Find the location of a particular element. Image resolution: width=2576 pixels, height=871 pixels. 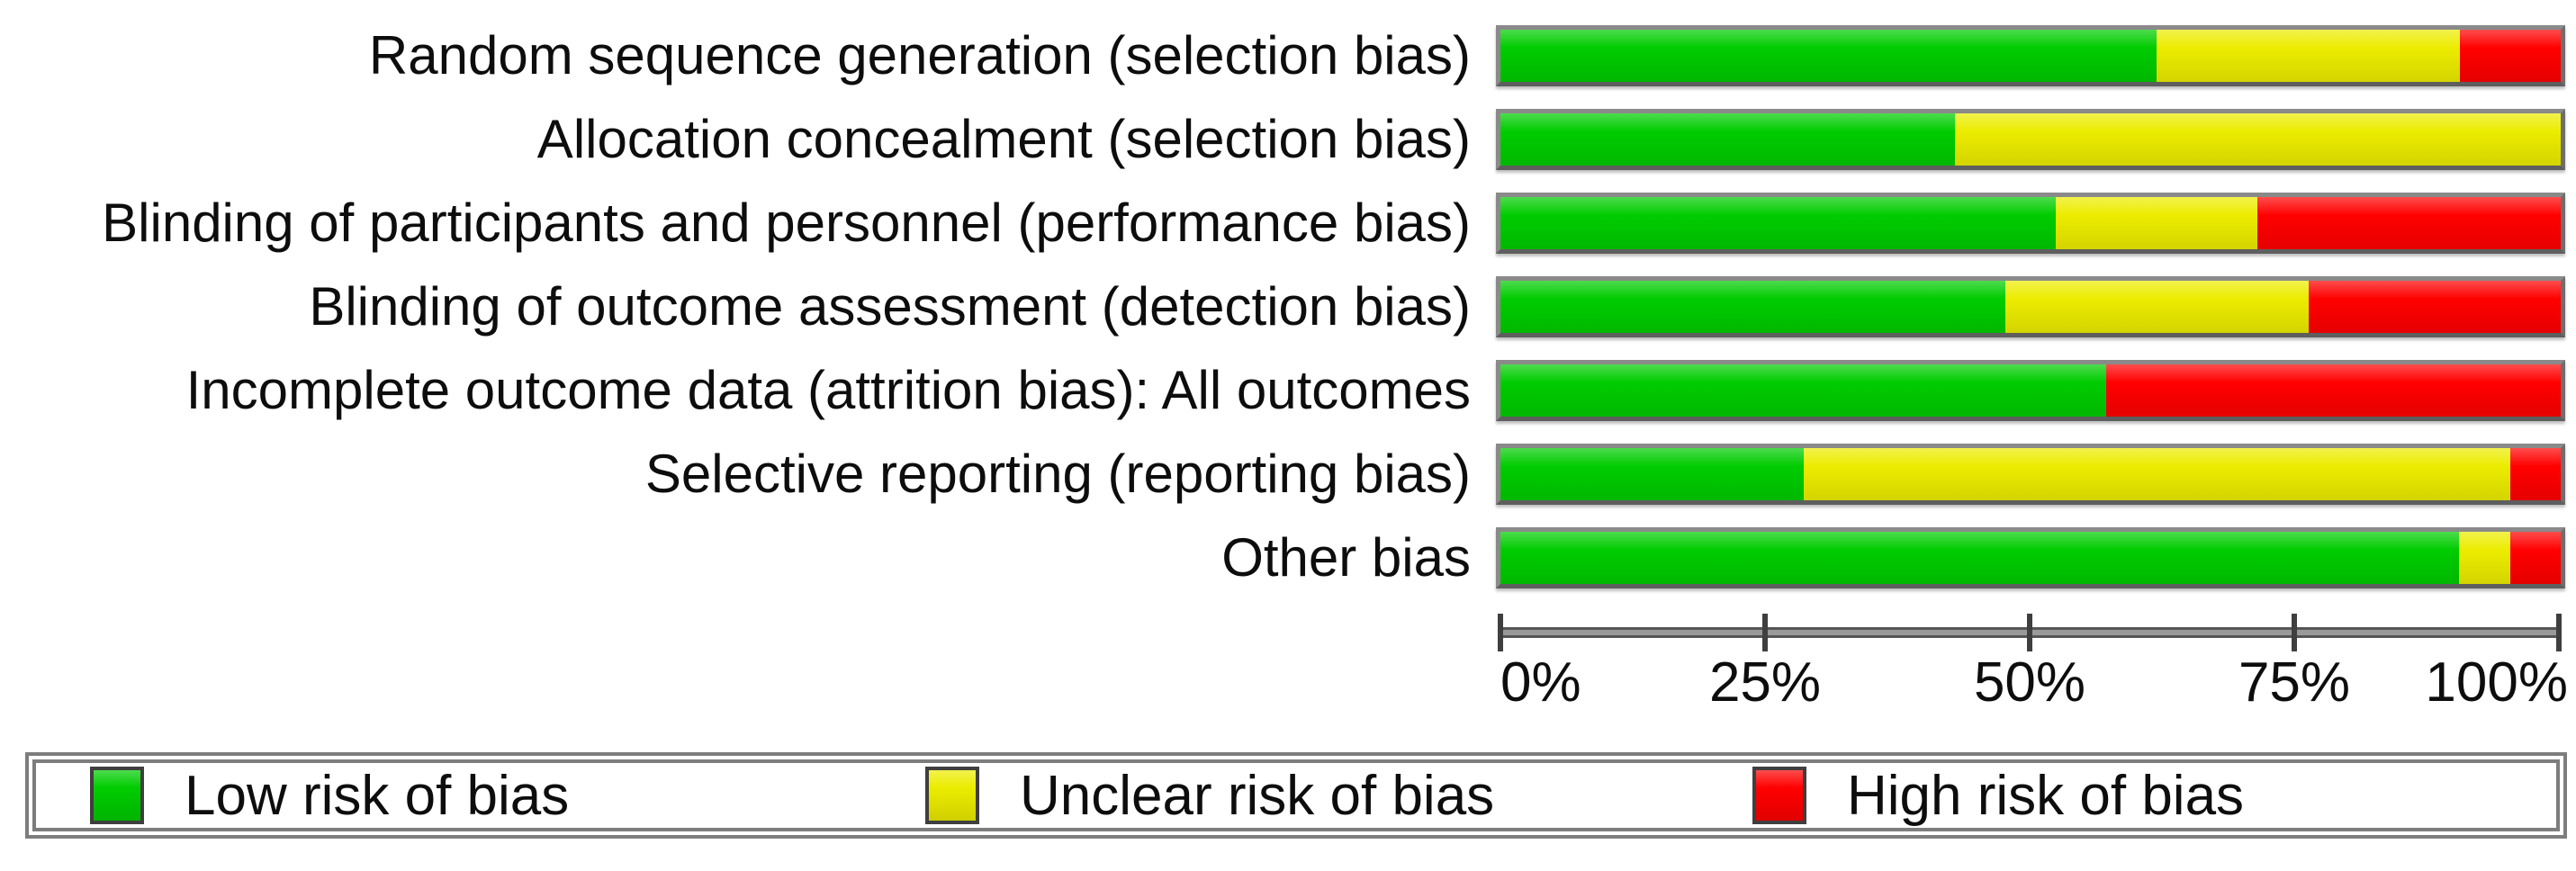

legend-swatch-high-risk is located at coordinates (1779, 795).